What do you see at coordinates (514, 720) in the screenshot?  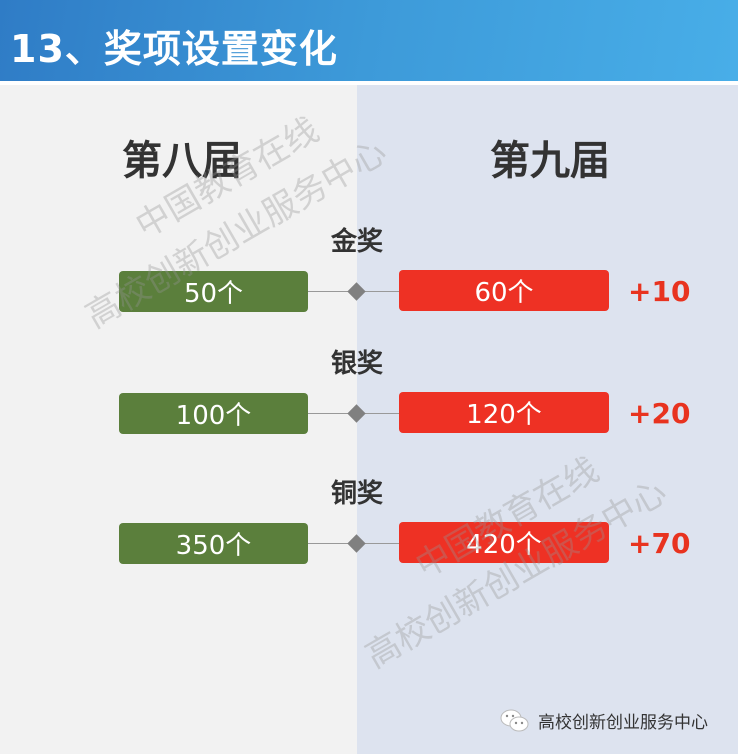 I see `wechat-icon` at bounding box center [514, 720].